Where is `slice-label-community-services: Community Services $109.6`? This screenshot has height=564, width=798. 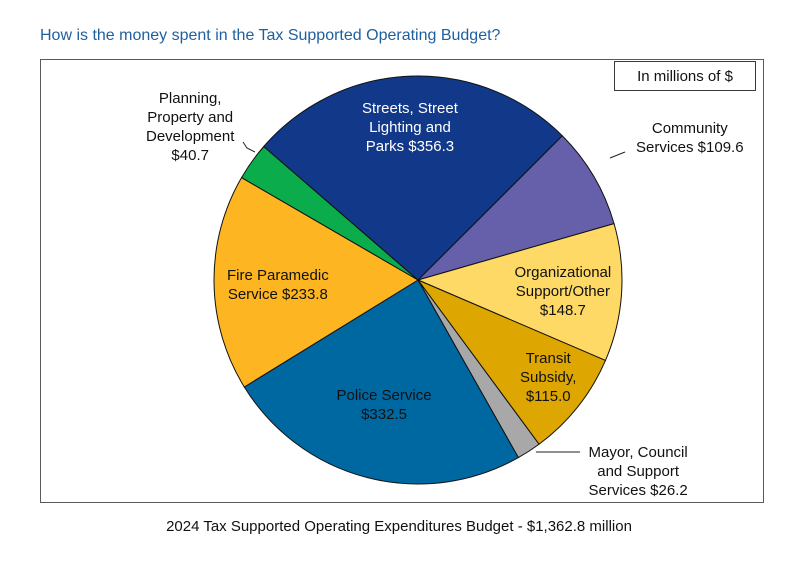 slice-label-community-services: Community Services $109.6 is located at coordinates (690, 138).